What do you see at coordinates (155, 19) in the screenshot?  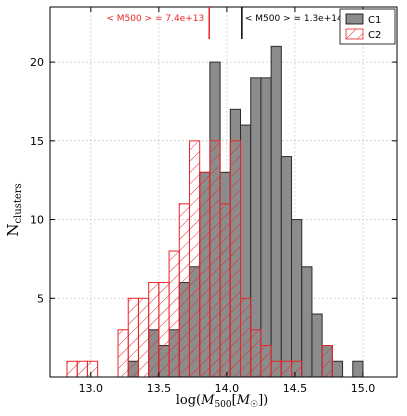 I see `mean-label-0: < M500 > = 7.4e+13` at bounding box center [155, 19].